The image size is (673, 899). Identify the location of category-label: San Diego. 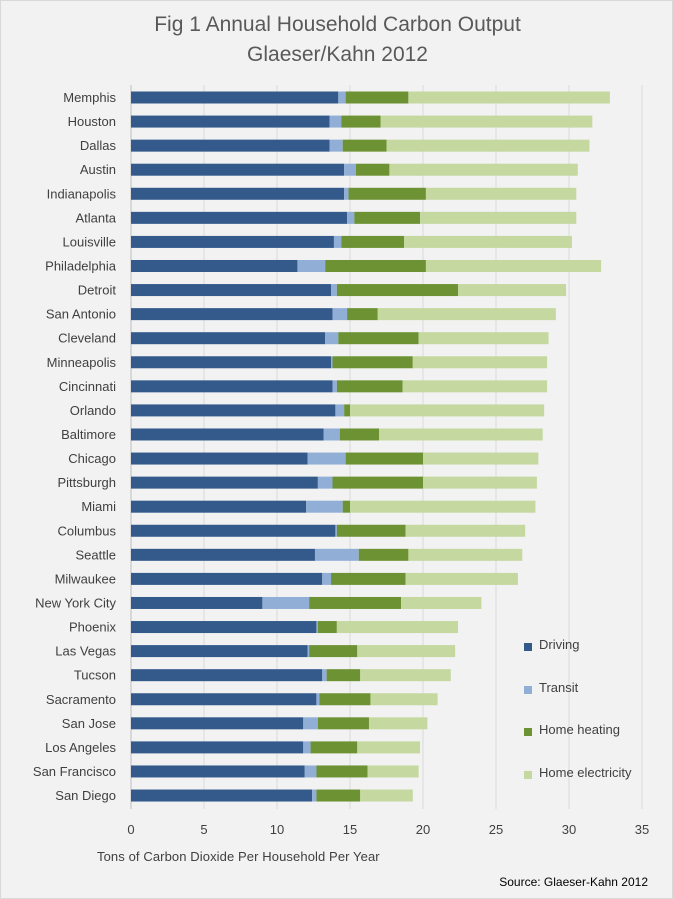
(85, 795).